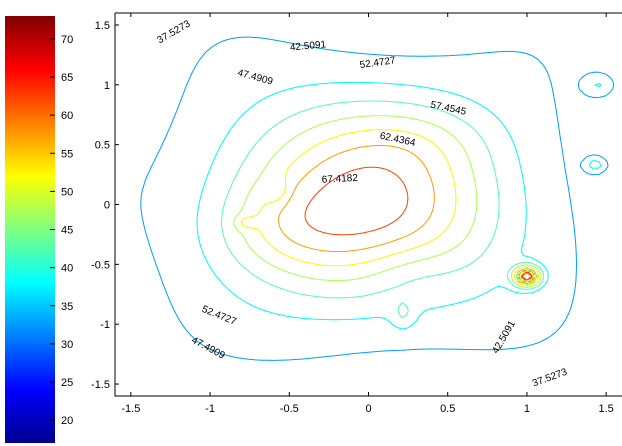 This screenshot has height=446, width=622. I want to click on y-tick-label: -1.5, so click(100, 385).